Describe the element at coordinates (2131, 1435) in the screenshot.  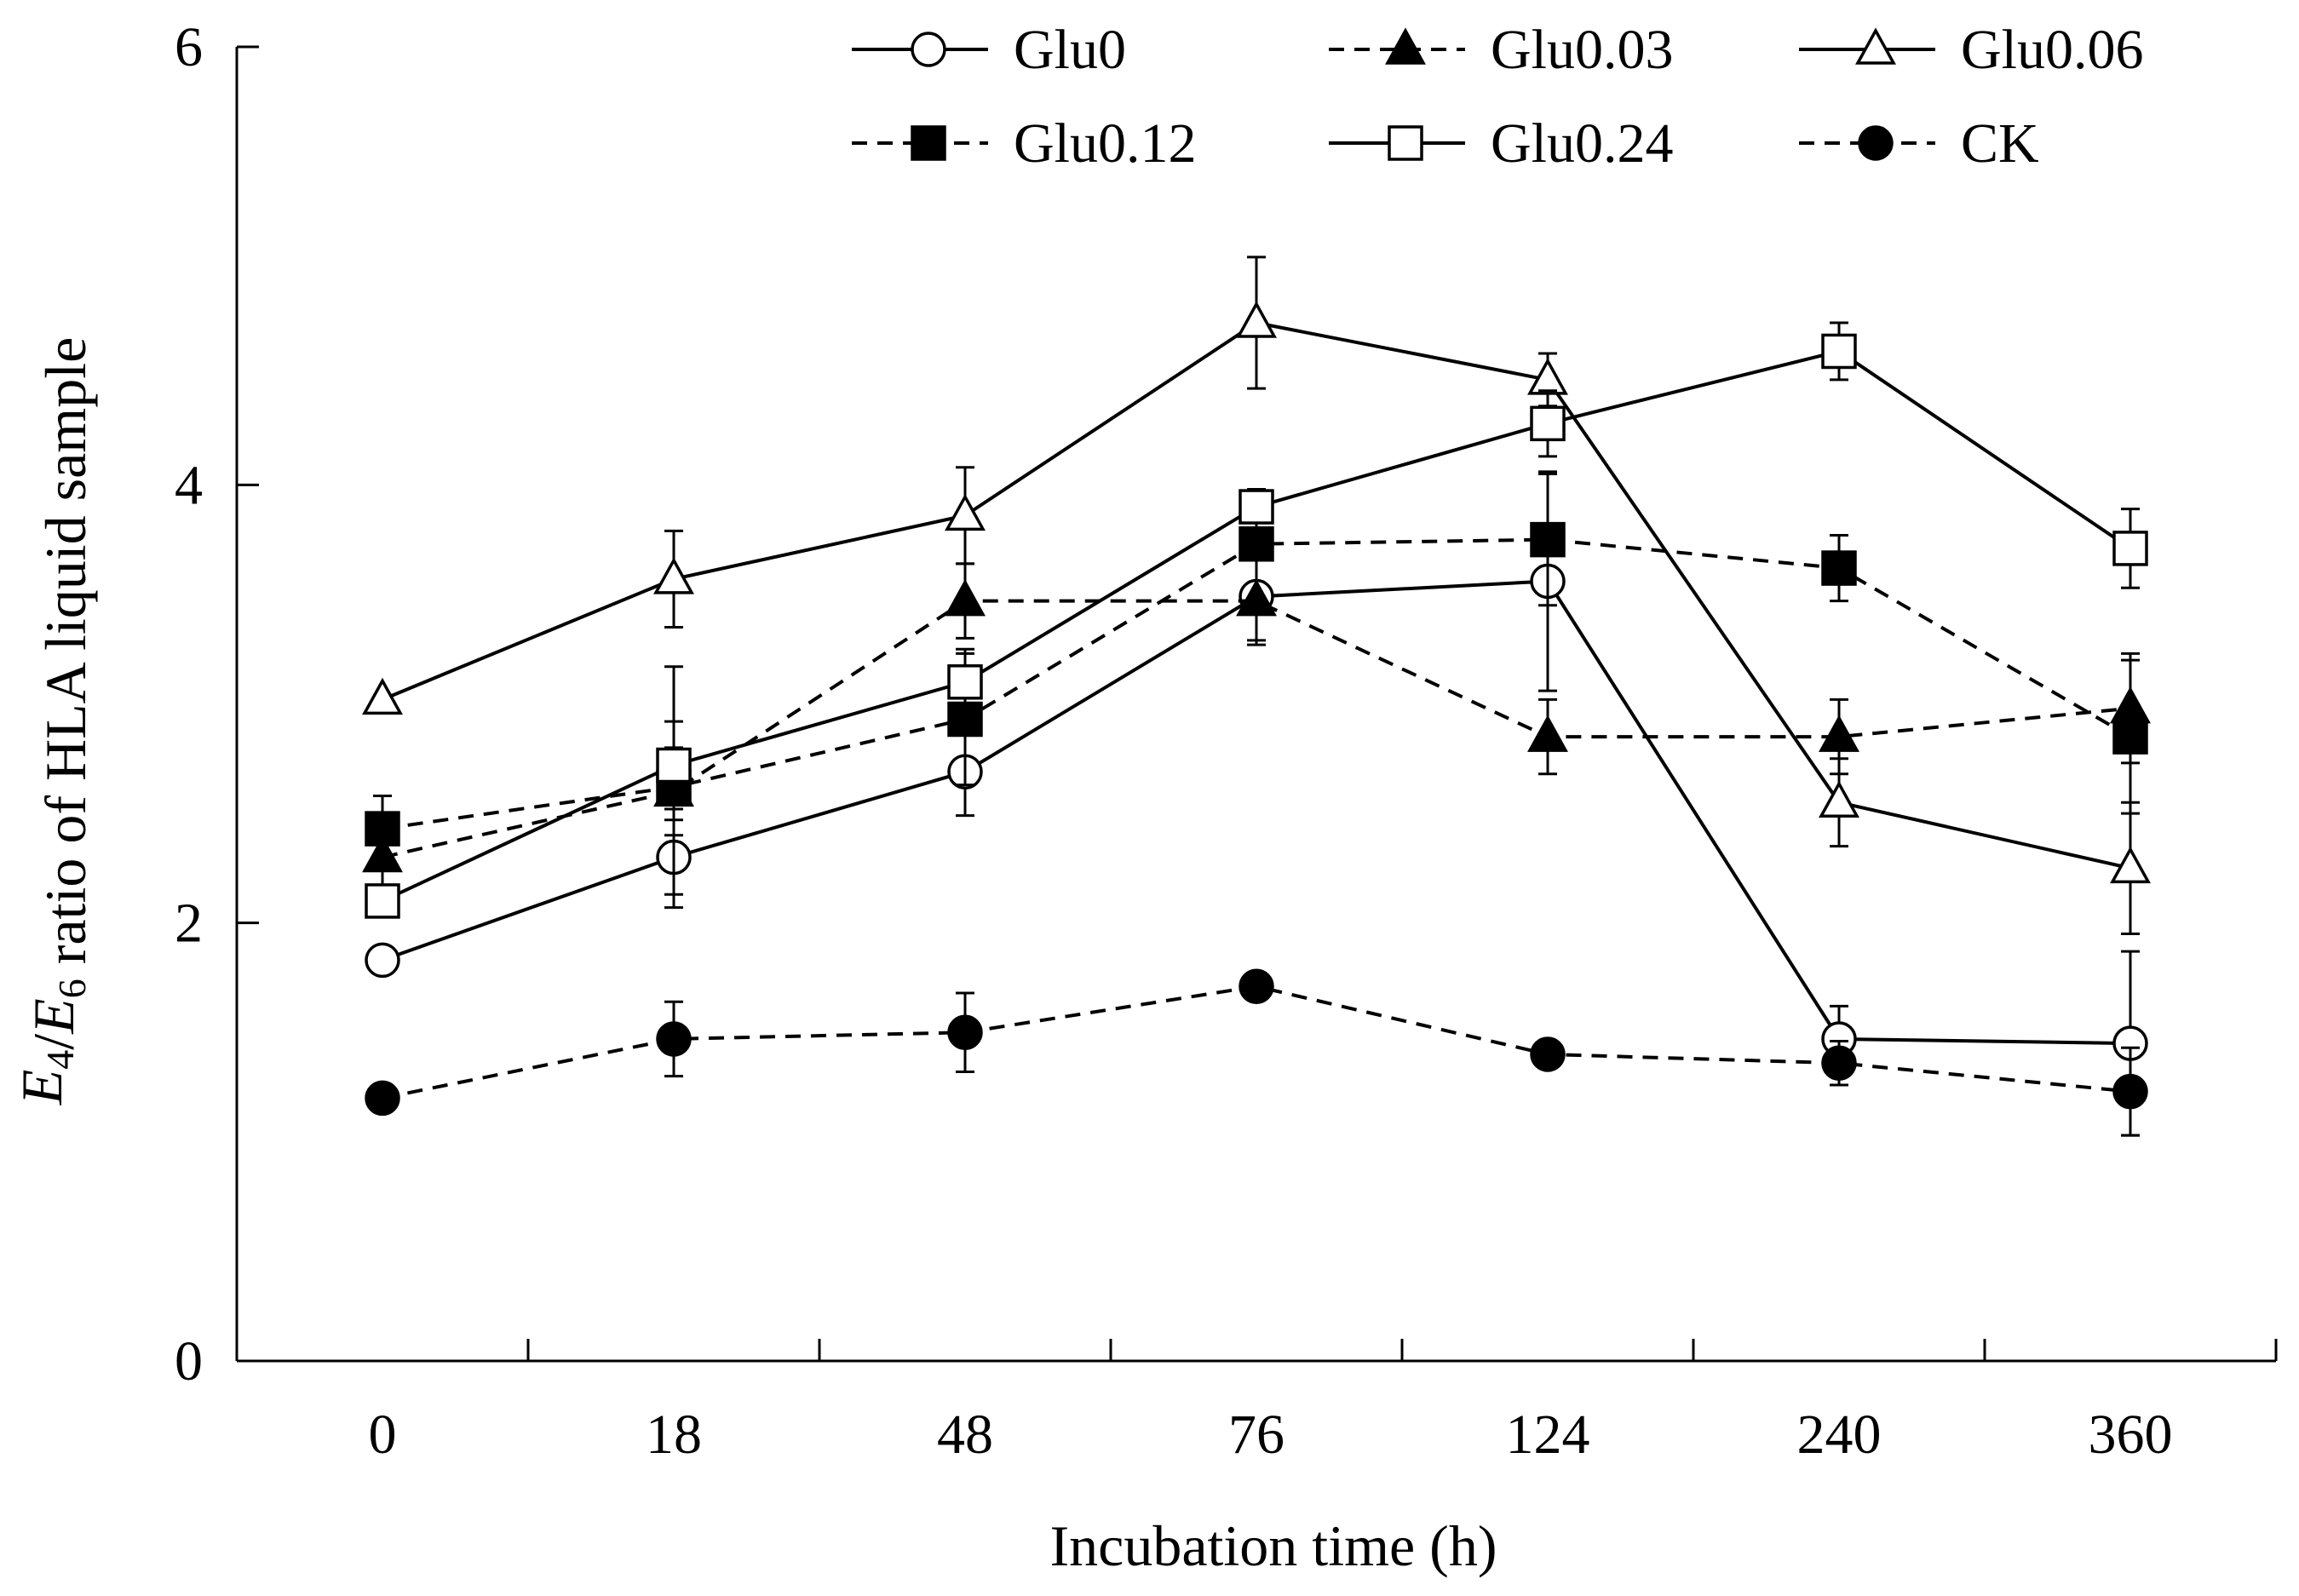
I see `x-tick-label: 360` at that location.